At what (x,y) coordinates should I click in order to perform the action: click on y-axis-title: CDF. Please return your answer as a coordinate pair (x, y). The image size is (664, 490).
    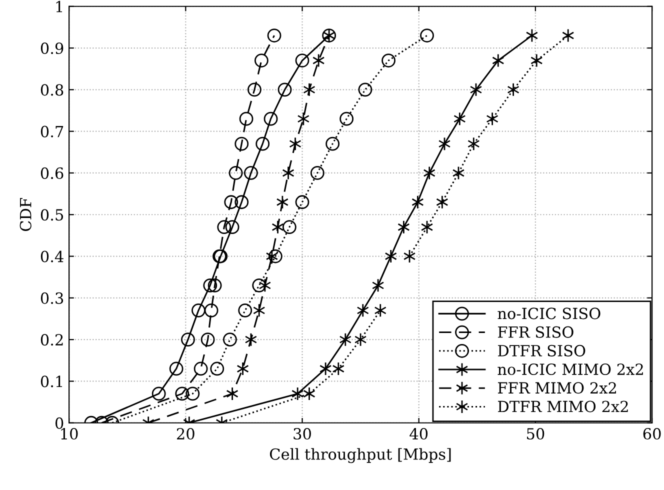
    Looking at the image, I should click on (26, 215).